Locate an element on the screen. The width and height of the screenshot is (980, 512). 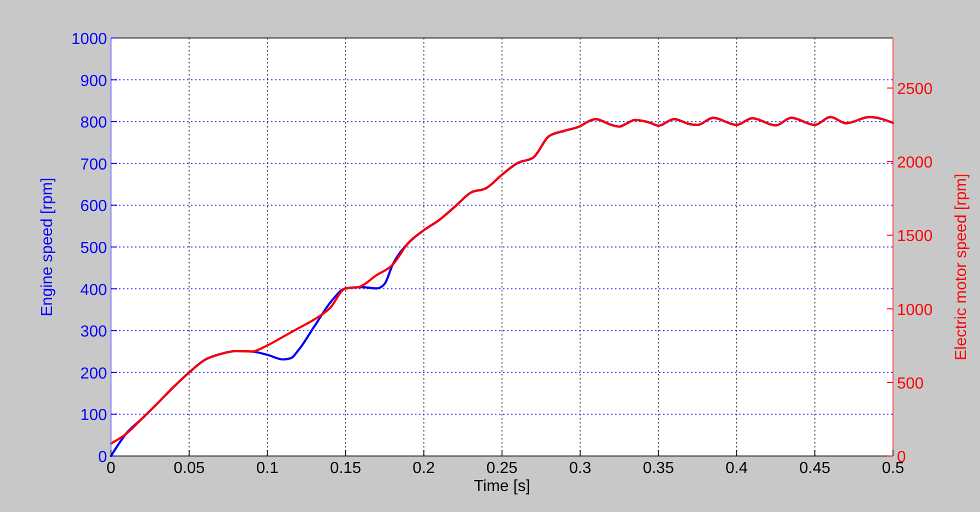
y-tick-label: 400 is located at coordinates (94, 290).